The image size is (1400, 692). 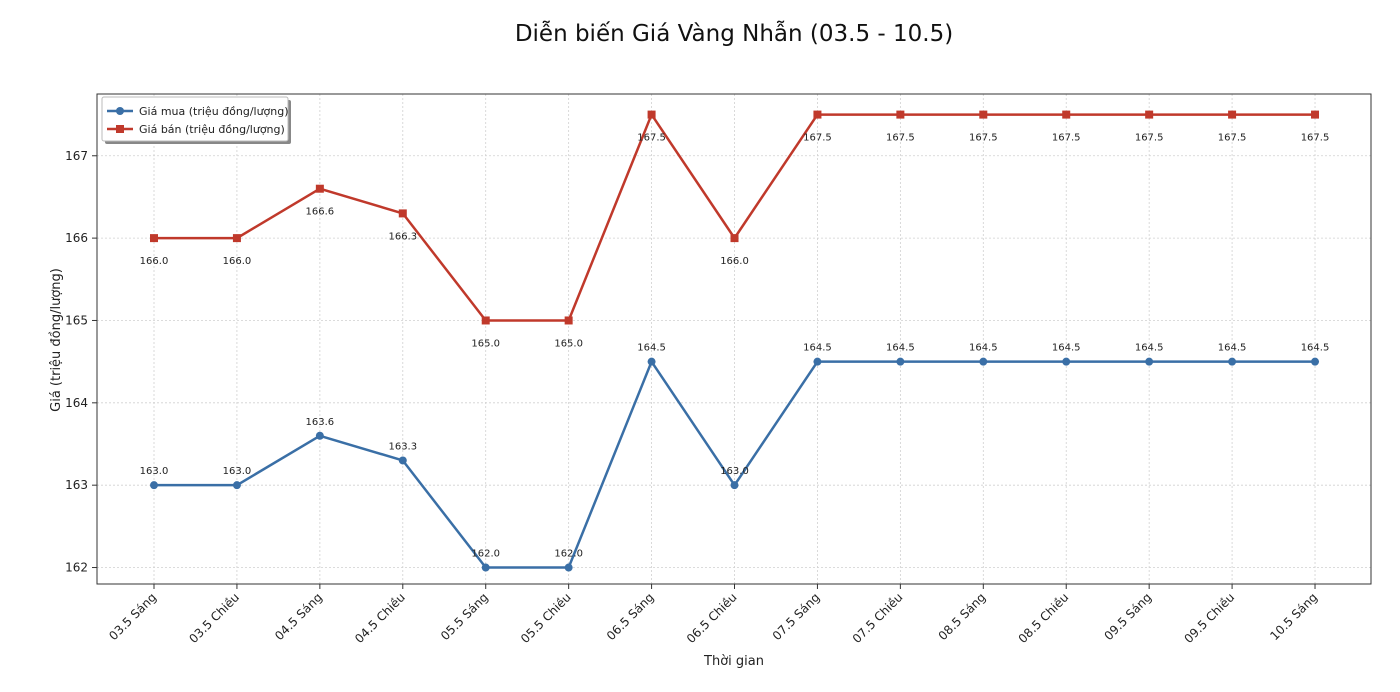 What do you see at coordinates (76, 320) in the screenshot?
I see `y-tick-label: 165` at bounding box center [76, 320].